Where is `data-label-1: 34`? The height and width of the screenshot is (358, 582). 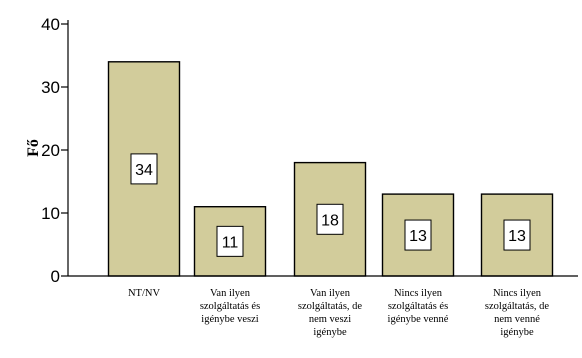 data-label-1: 34 is located at coordinates (144, 170).